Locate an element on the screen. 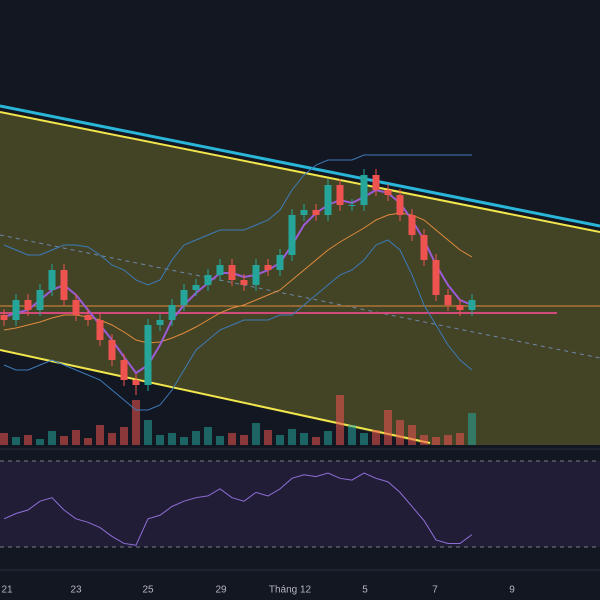 This screenshot has height=600, width=600. x-tick-label: 9 is located at coordinates (512, 590).